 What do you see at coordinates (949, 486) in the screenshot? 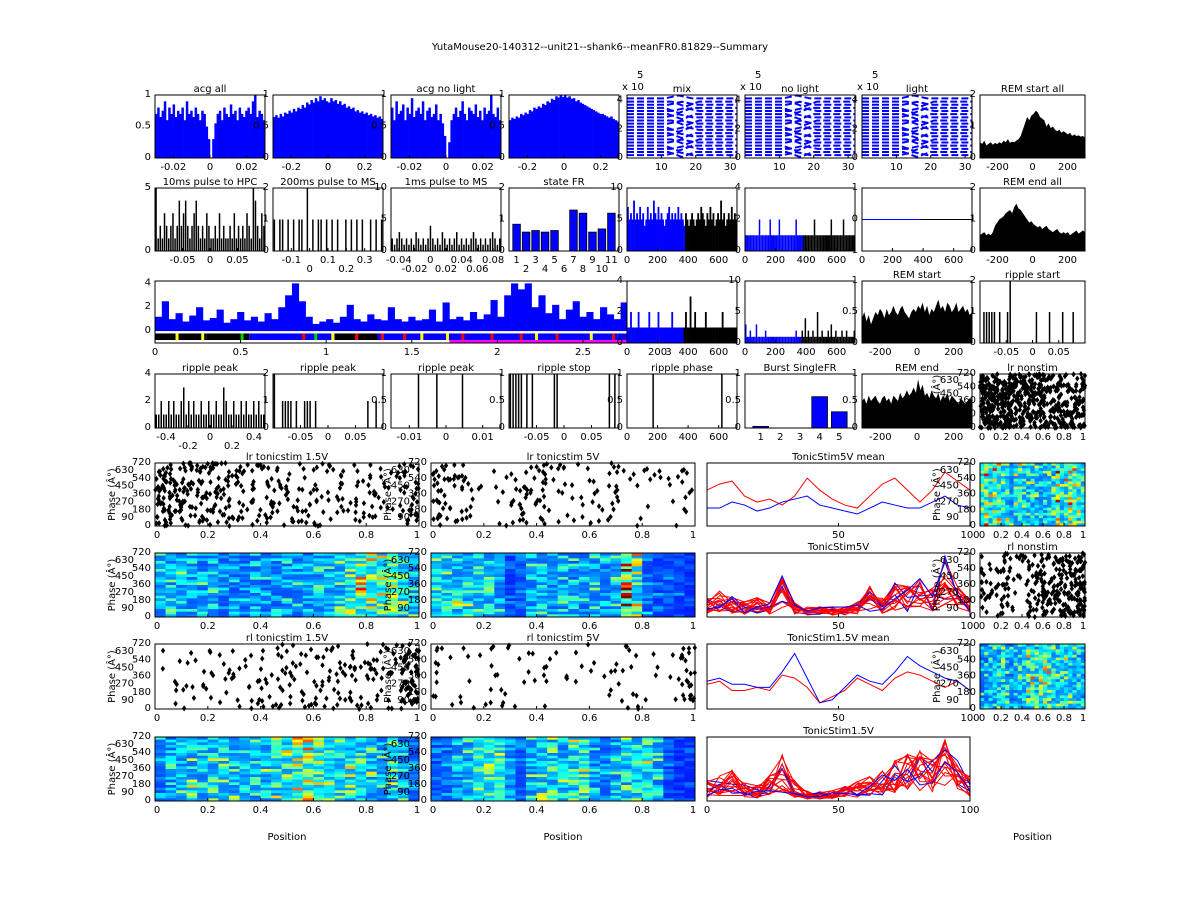
I see `phase-tick-label: 450` at bounding box center [949, 486].